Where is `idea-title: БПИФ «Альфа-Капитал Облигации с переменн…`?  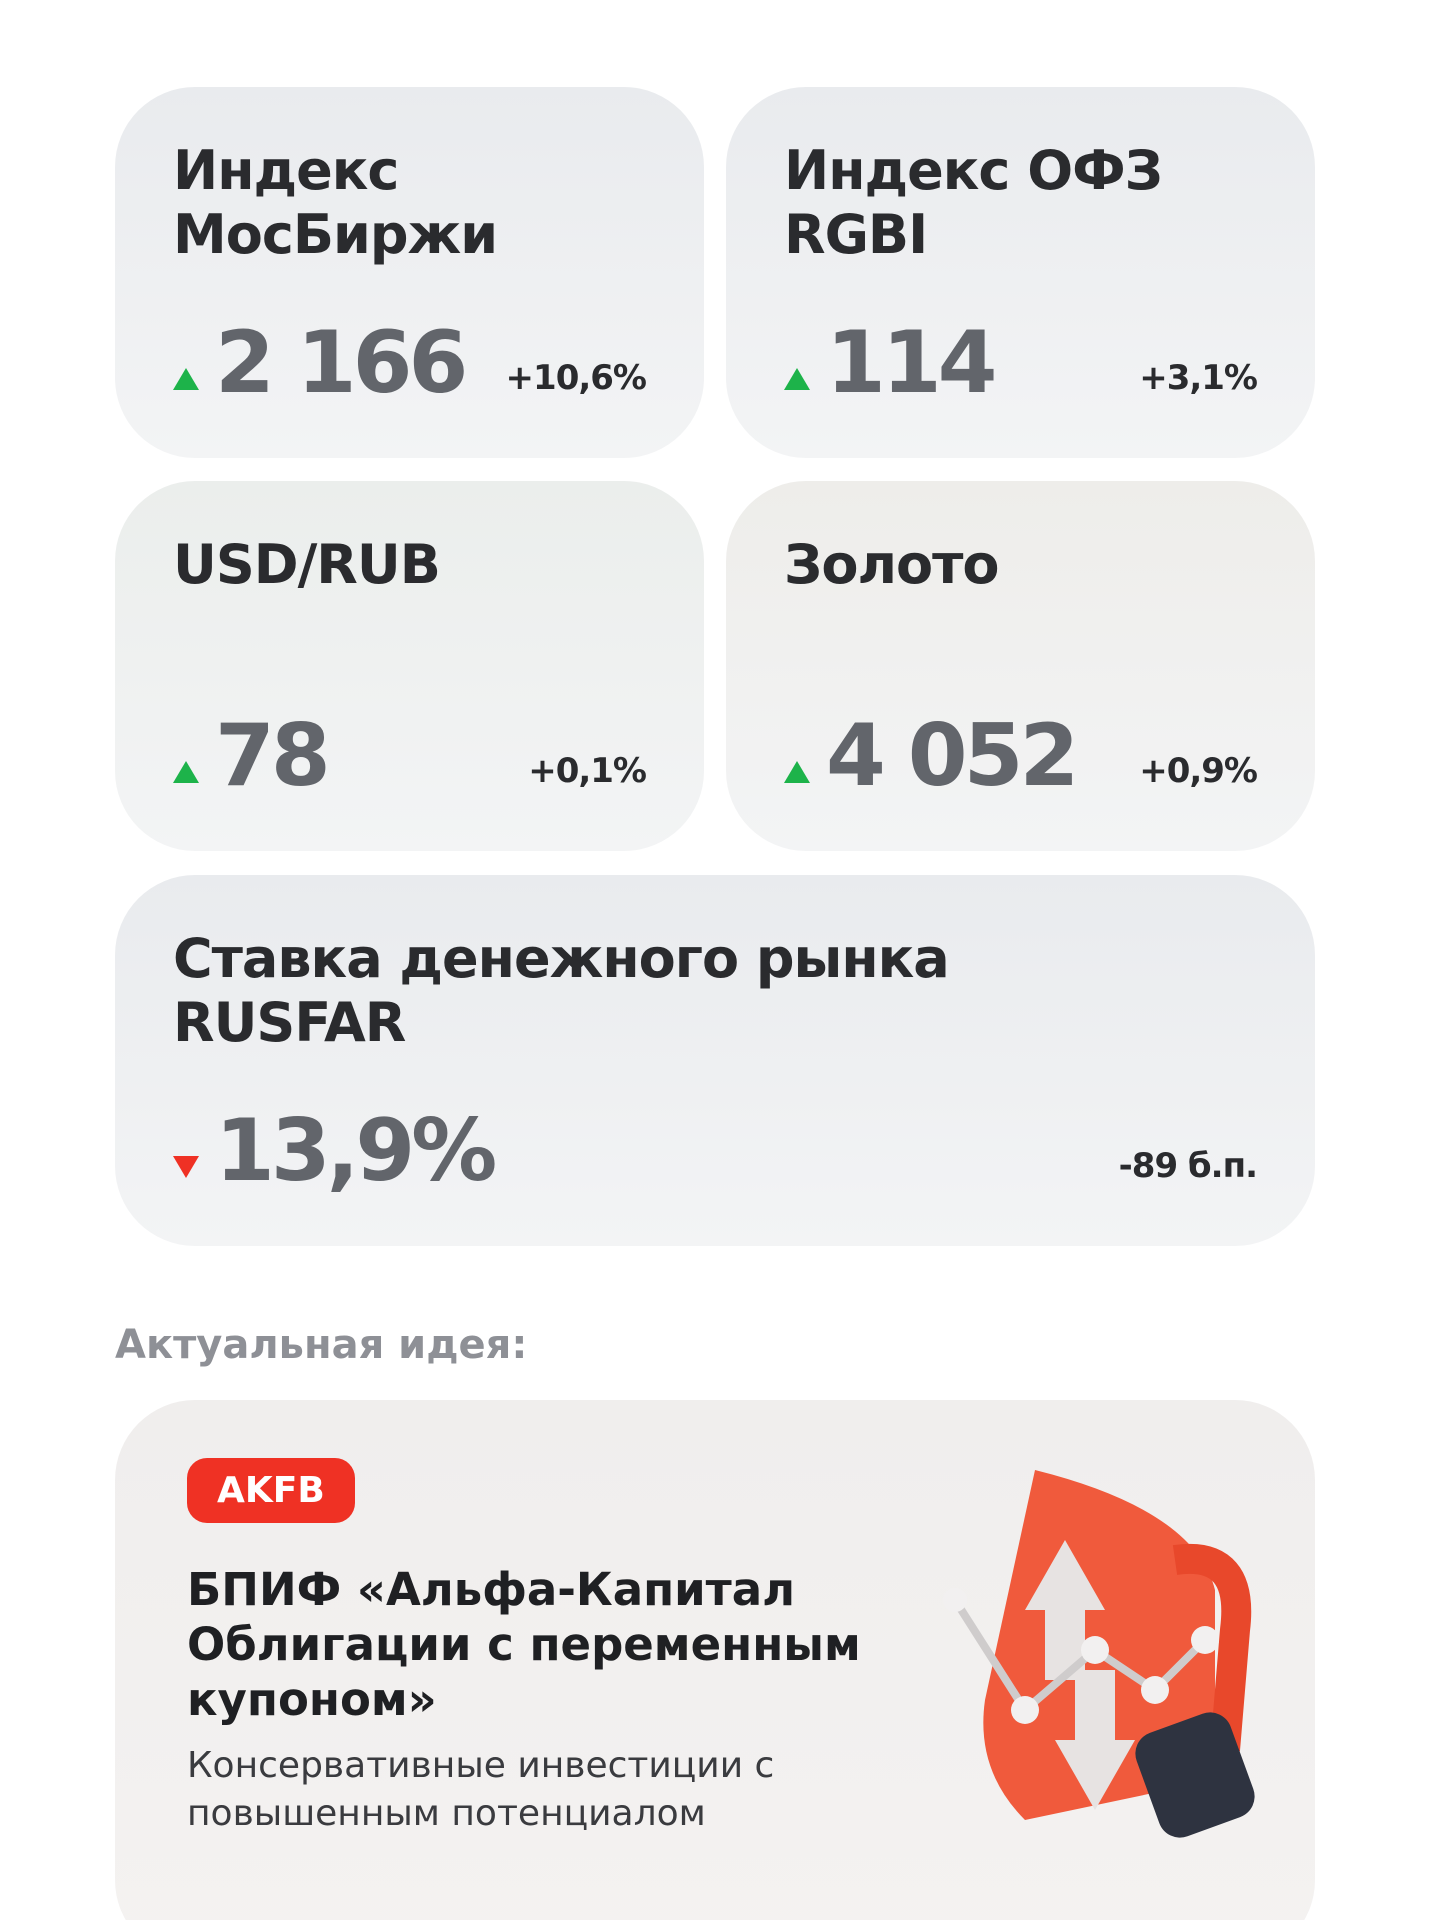
idea-title: БПИФ «Альфа-Капитал Облигации с переменн… is located at coordinates (524, 1644).